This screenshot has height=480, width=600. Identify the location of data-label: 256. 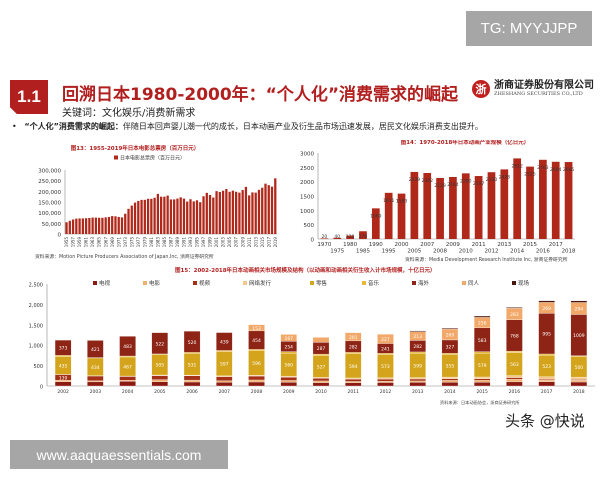
(482, 324).